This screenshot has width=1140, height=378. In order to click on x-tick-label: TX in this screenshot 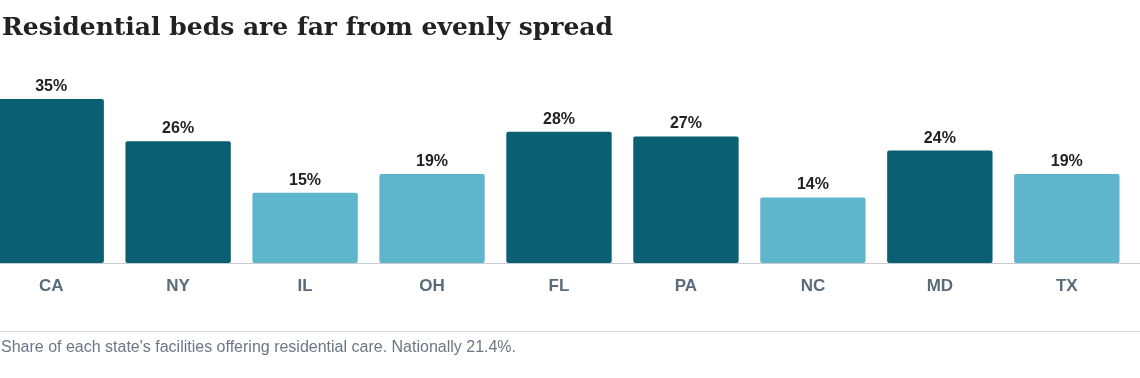, I will do `click(1067, 285)`.